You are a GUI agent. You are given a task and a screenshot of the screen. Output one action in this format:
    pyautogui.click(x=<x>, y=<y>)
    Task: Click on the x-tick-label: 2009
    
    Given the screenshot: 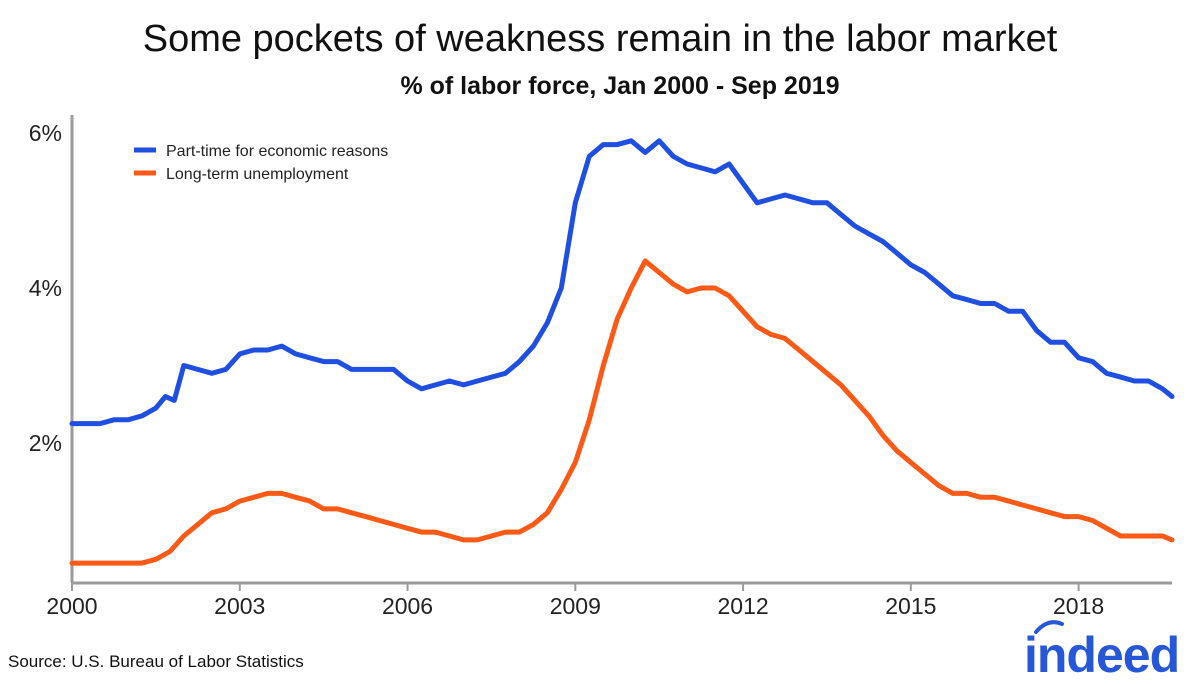 What is the action you would take?
    pyautogui.click(x=575, y=606)
    